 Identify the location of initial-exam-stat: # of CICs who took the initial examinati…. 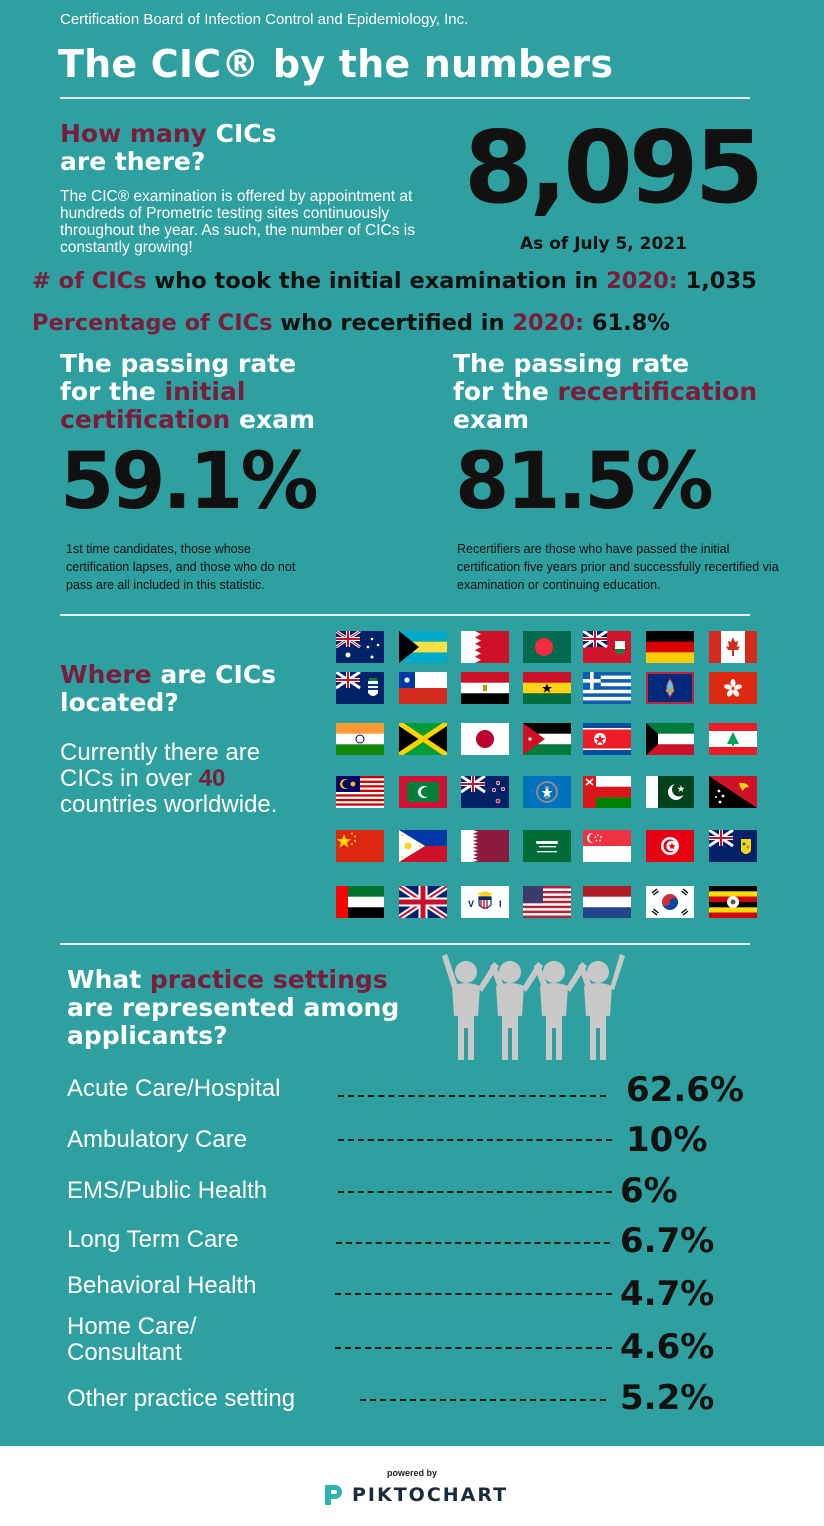
(394, 281).